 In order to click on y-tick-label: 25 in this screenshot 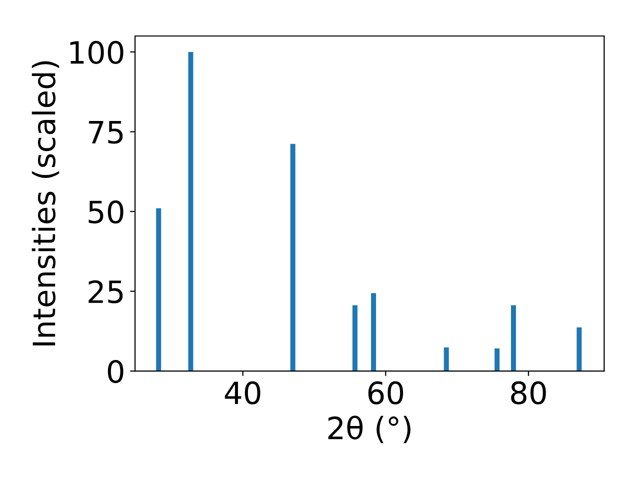, I will do `click(105, 292)`.